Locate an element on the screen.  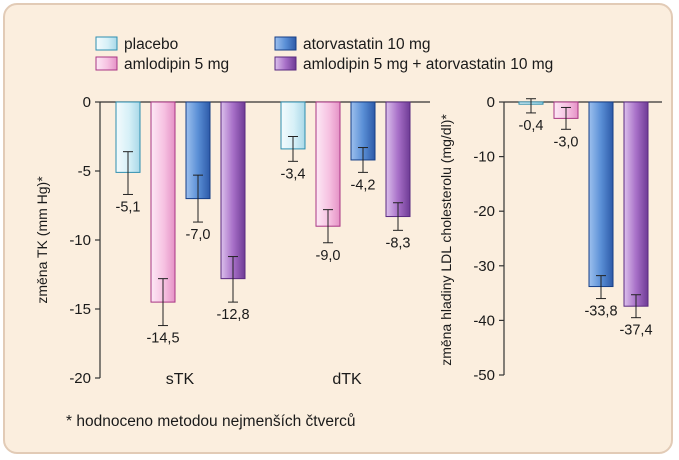
value-label: -3,4 is located at coordinates (293, 174).